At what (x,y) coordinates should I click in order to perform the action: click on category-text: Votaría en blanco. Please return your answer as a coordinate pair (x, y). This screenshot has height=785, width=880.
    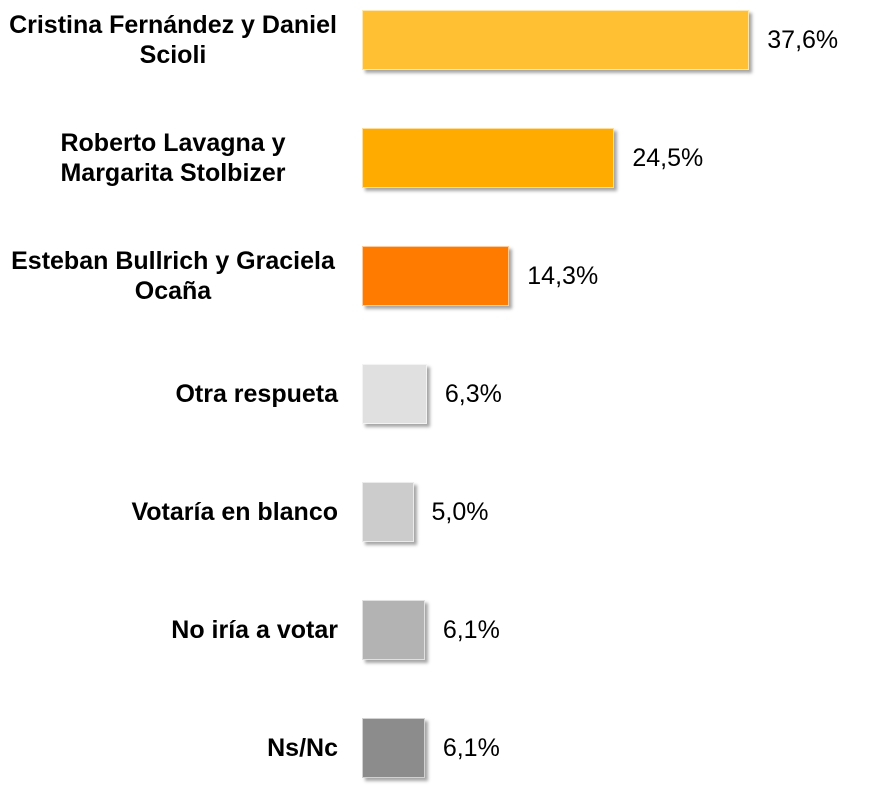
    Looking at the image, I should click on (234, 512).